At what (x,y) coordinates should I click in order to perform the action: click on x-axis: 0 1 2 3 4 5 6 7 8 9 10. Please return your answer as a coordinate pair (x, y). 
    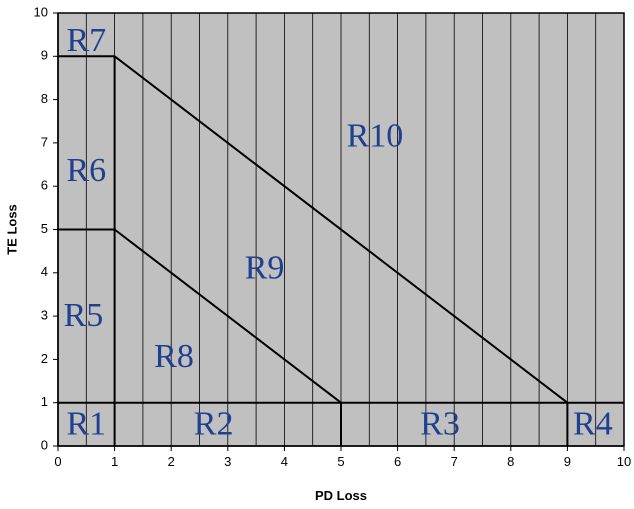
    Looking at the image, I should click on (342, 457).